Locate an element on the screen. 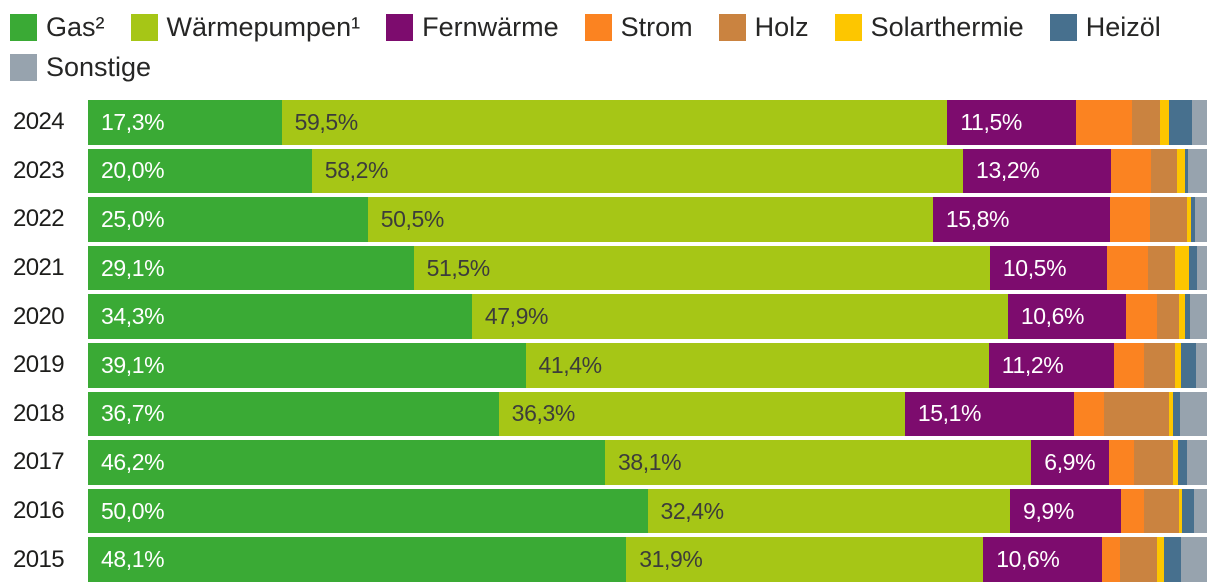 Image resolution: width=1220 pixels, height=586 pixels. legend-swatch-gas is located at coordinates (23, 27).